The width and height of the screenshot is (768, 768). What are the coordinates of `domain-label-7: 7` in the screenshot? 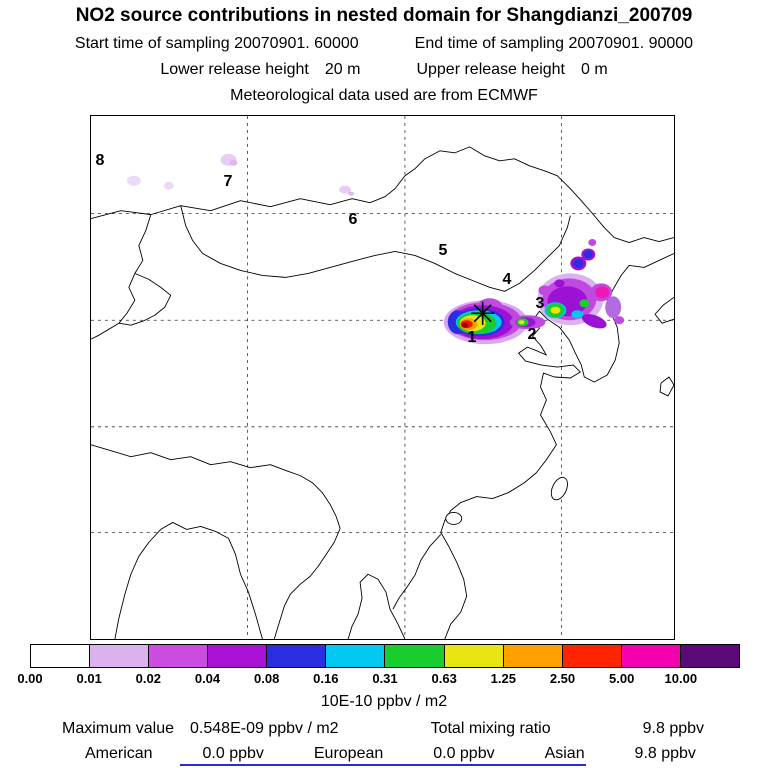 It's located at (228, 181).